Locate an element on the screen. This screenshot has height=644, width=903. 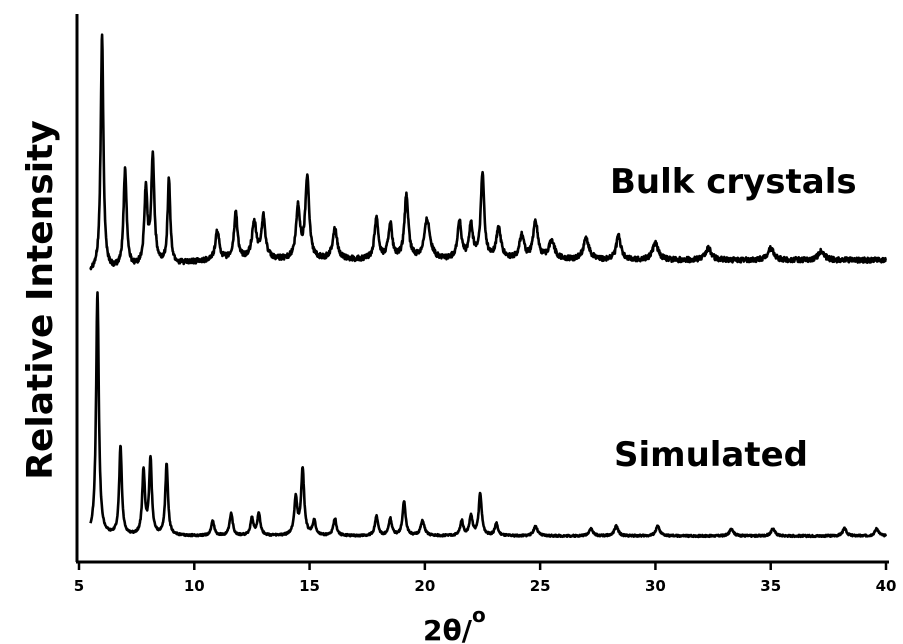
x-axis-title: 2θ/o is located at coordinates (454, 623).